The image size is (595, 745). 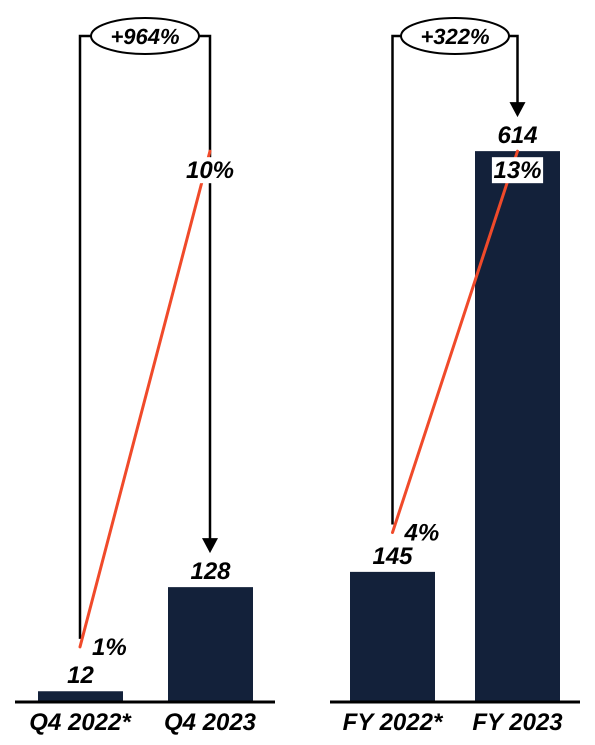 What do you see at coordinates (145, 36) in the screenshot?
I see `text: +964%` at bounding box center [145, 36].